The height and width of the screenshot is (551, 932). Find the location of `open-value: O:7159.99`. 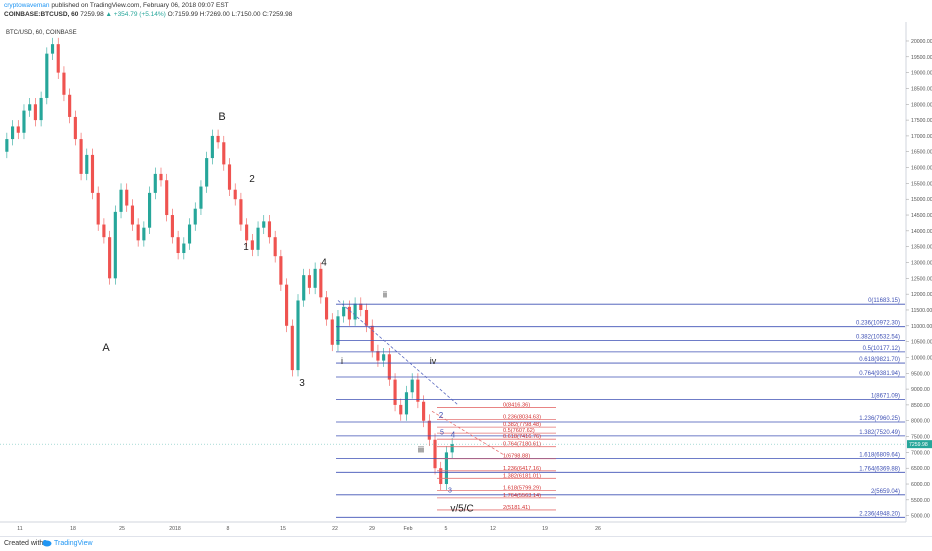

open-value: O:7159.99 is located at coordinates (182, 14).